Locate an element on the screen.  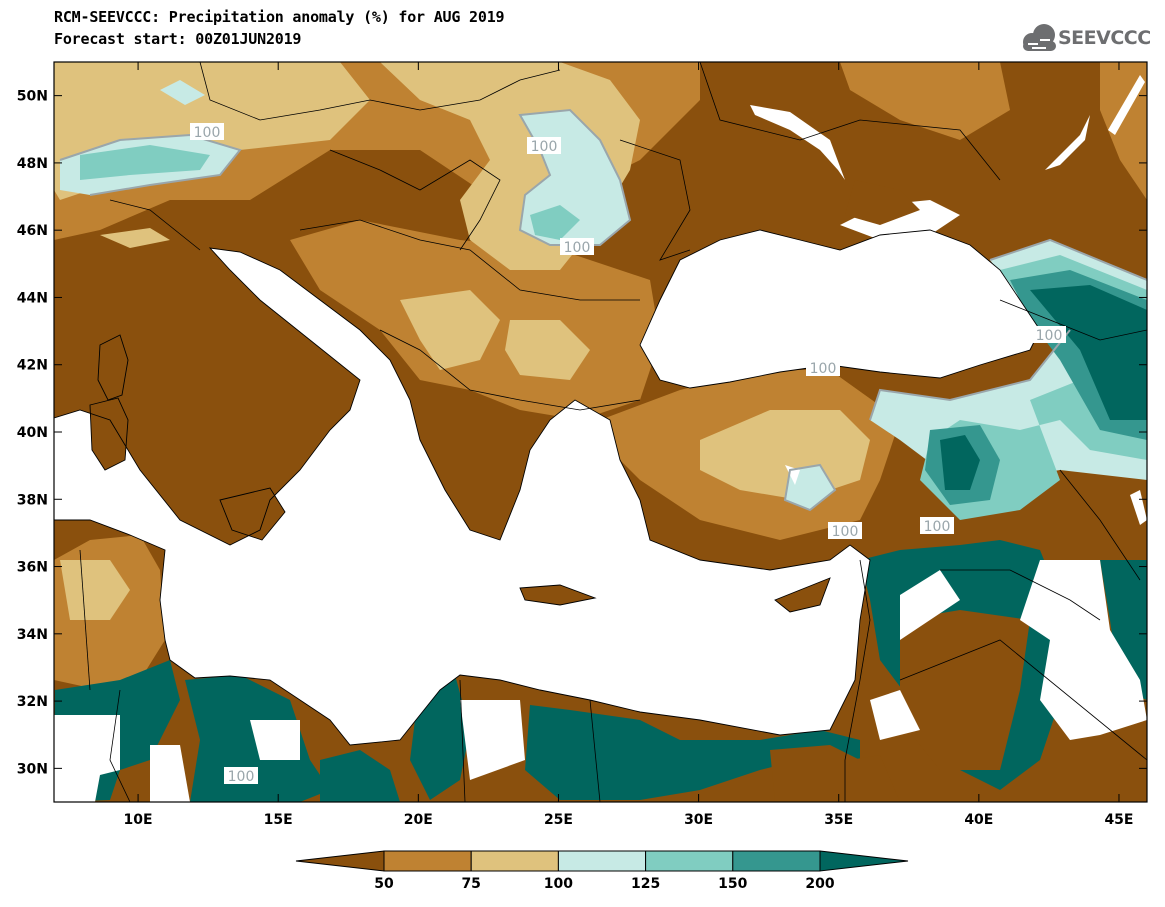
lat-tick-label: 38N is located at coordinates (32, 500).